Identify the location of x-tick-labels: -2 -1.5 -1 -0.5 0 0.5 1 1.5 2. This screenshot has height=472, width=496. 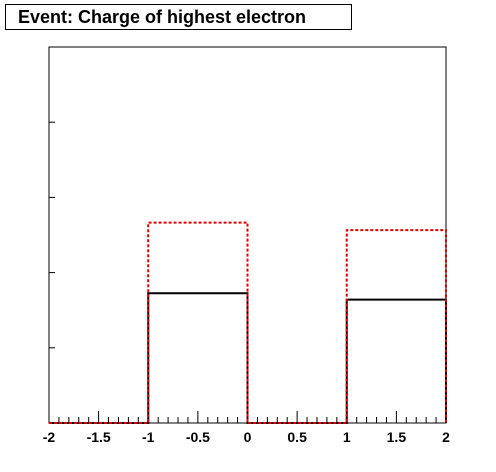
(246, 437).